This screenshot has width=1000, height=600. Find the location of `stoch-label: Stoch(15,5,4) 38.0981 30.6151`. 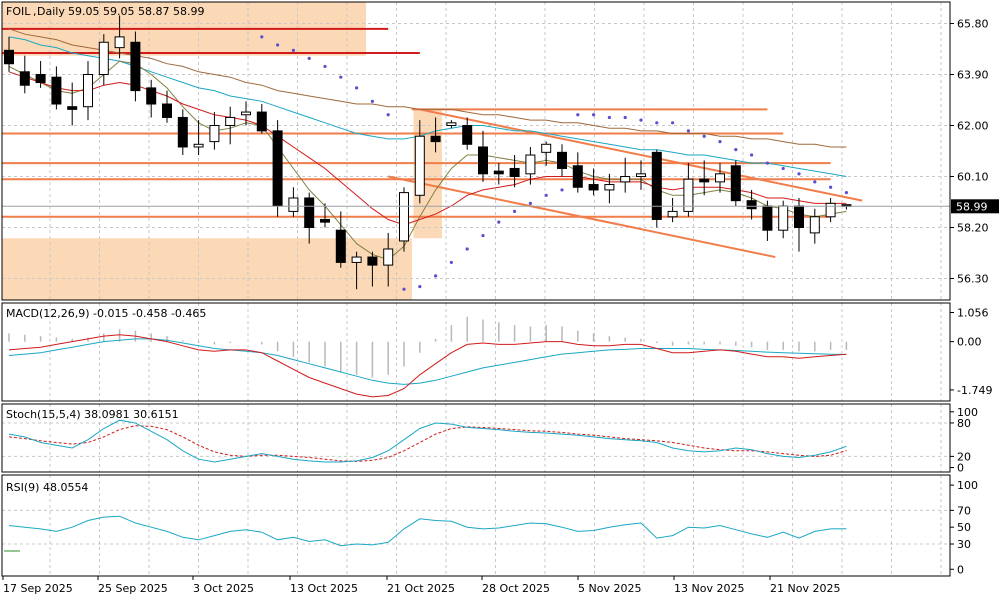

stoch-label: Stoch(15,5,4) 38.0981 30.6151 is located at coordinates (92, 414).